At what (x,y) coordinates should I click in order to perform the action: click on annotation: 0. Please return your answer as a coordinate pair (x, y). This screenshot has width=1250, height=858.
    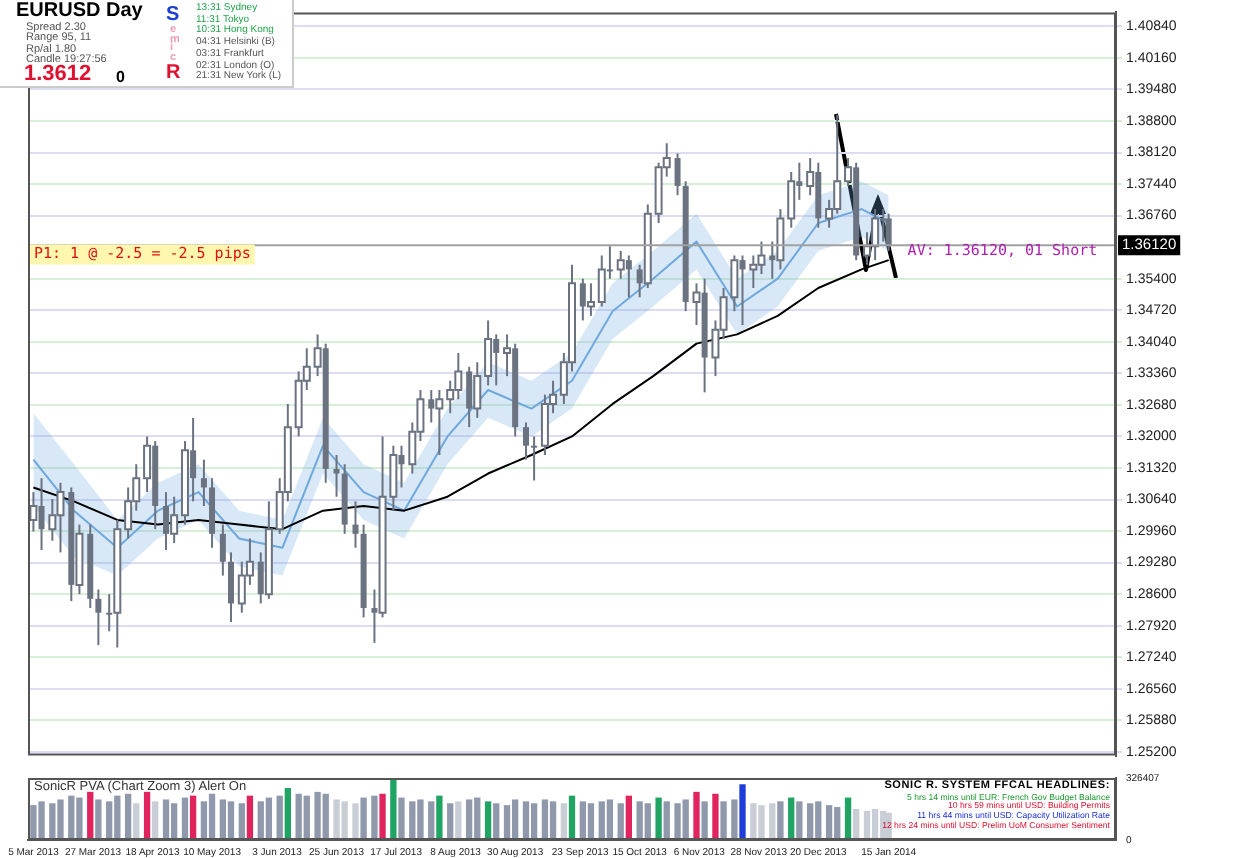
    Looking at the image, I should click on (120, 77).